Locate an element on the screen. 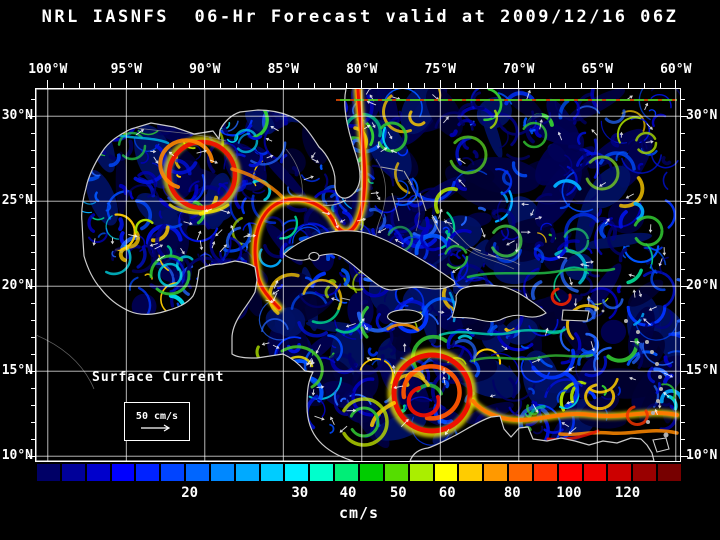 This screenshot has width=720, height=540. lat-label-left: 25°N is located at coordinates (17, 201).